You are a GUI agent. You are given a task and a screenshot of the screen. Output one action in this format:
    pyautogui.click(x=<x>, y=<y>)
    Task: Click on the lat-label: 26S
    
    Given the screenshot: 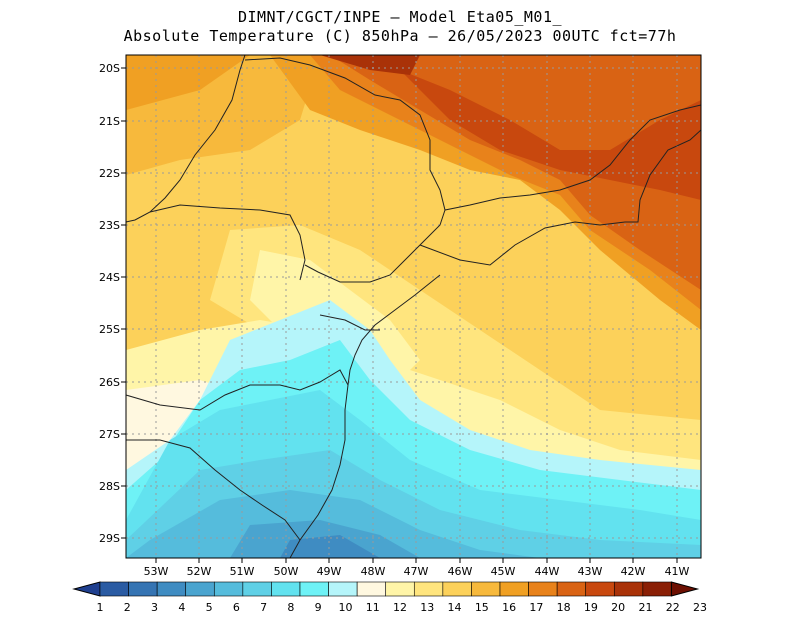 What is the action you would take?
    pyautogui.click(x=109, y=382)
    